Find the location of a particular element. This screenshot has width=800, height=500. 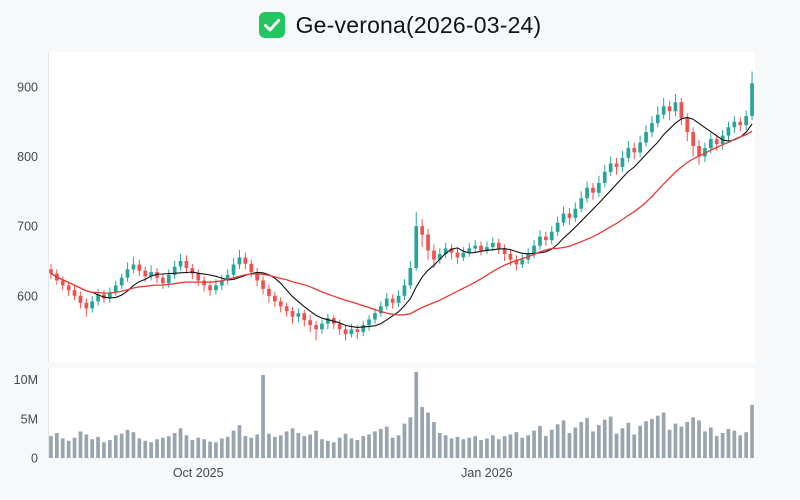

price-tick-label: 700 is located at coordinates (27, 227).